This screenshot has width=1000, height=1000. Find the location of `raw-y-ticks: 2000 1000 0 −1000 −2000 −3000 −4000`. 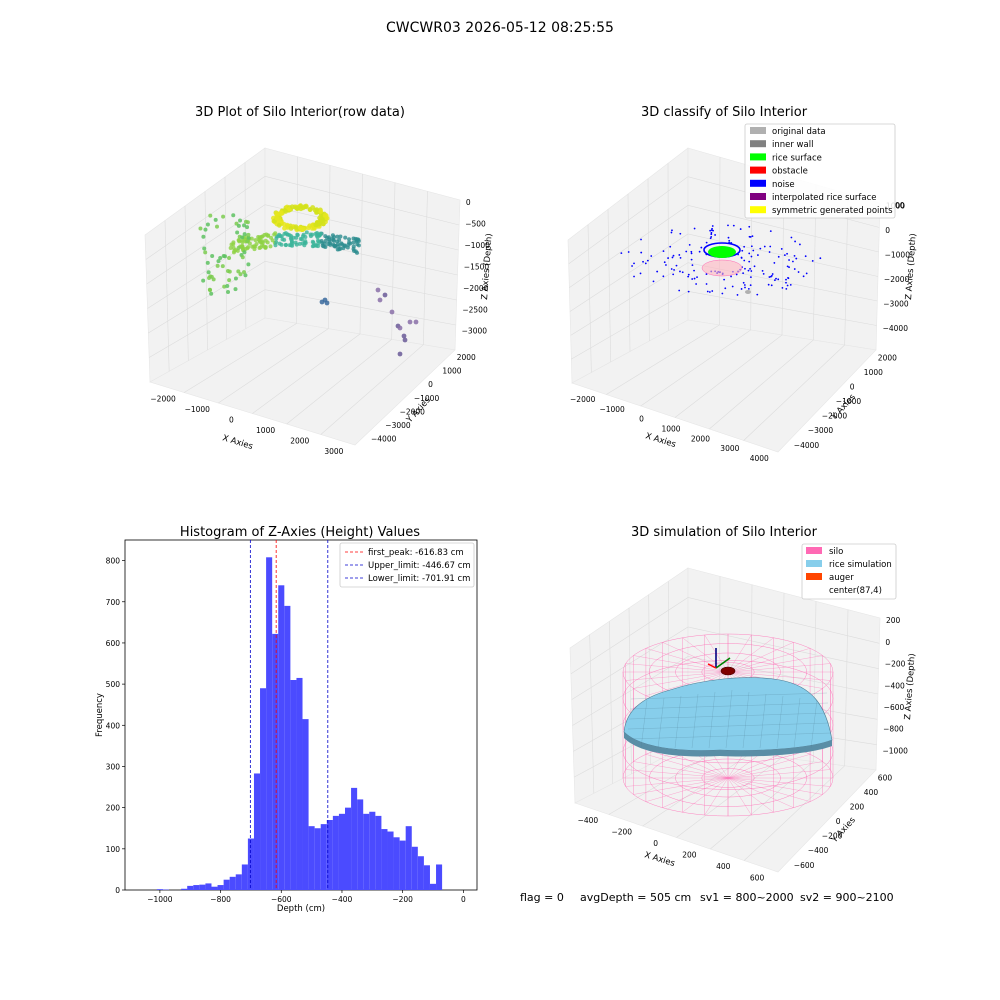

raw-y-ticks: 2000 1000 0 −1000 −2000 −3000 −4000 is located at coordinates (423, 398).